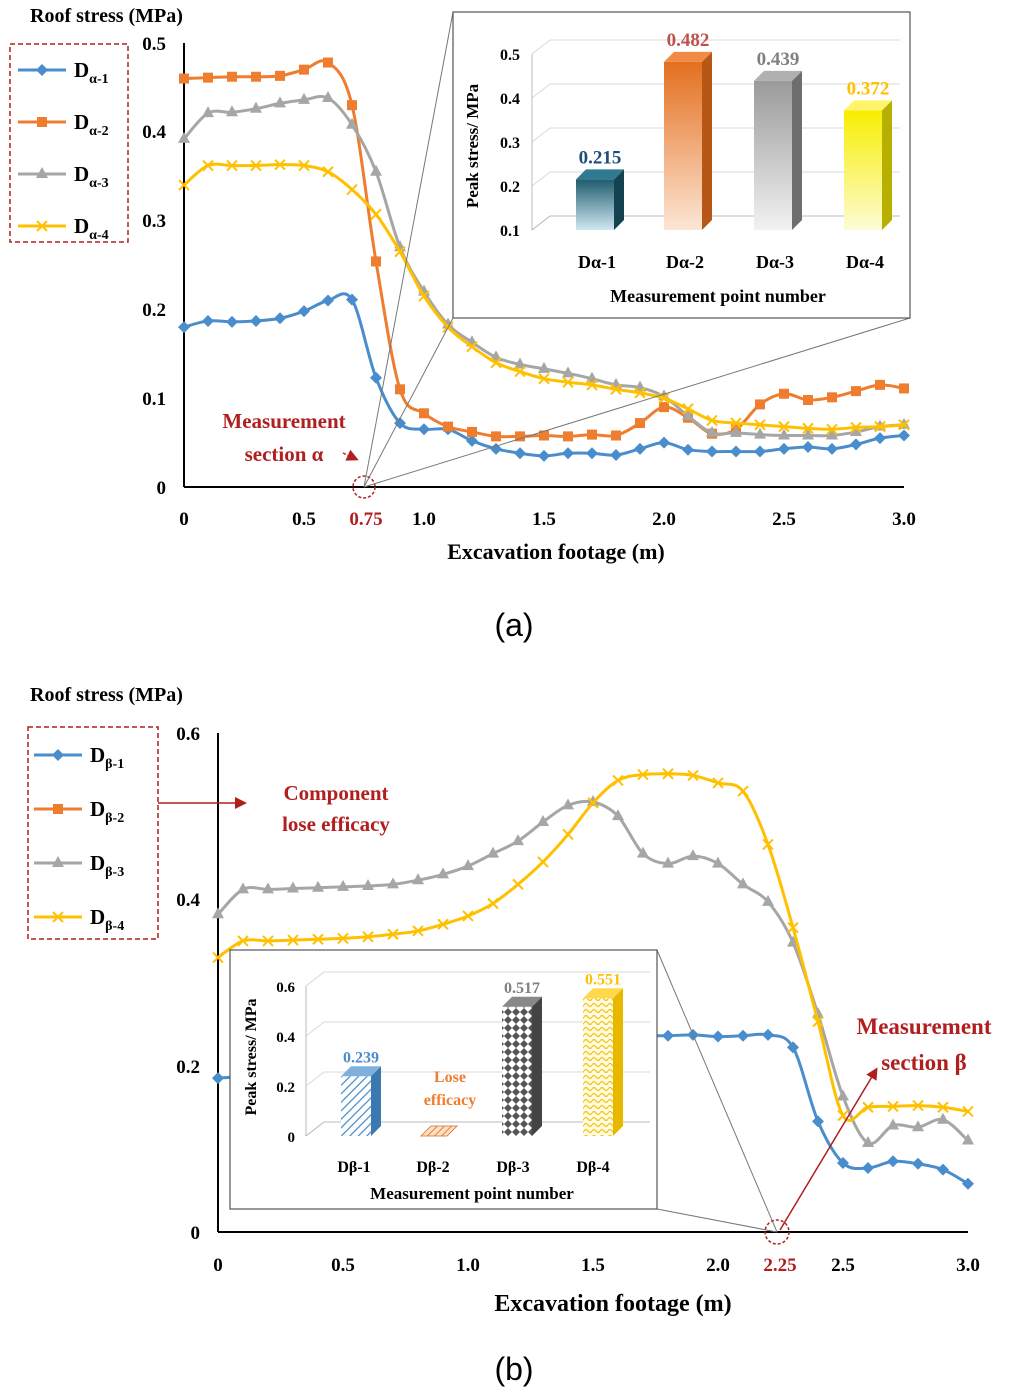 This screenshot has height=1396, width=1028. Describe the element at coordinates (154, 132) in the screenshot. I see `panel-a-y-tick: 0.4` at that location.